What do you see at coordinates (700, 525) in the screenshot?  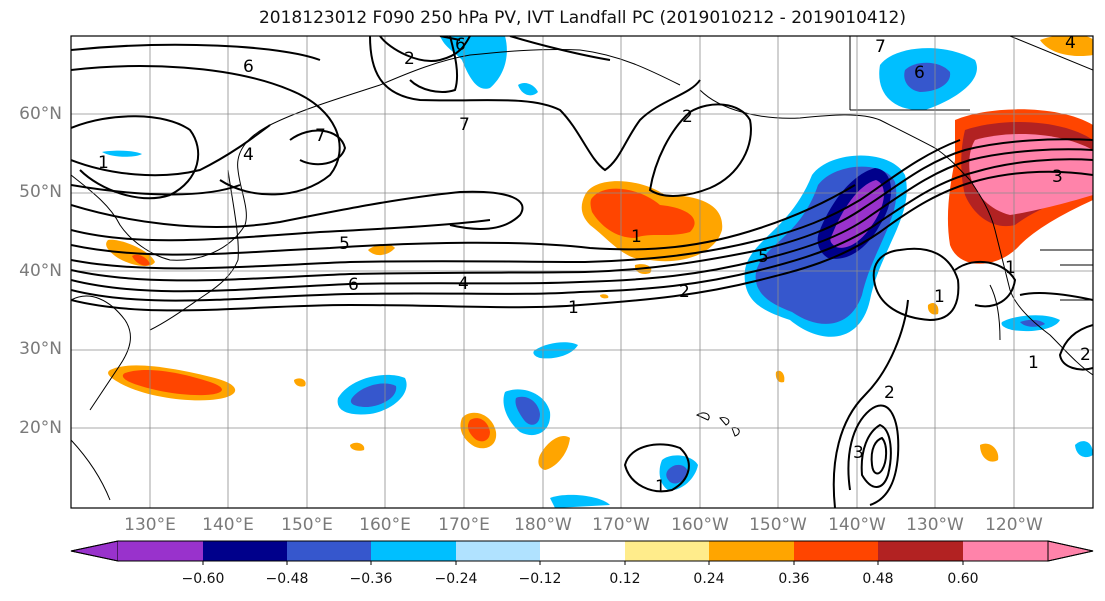 I see `lon-label-160w: 160°W` at bounding box center [700, 525].